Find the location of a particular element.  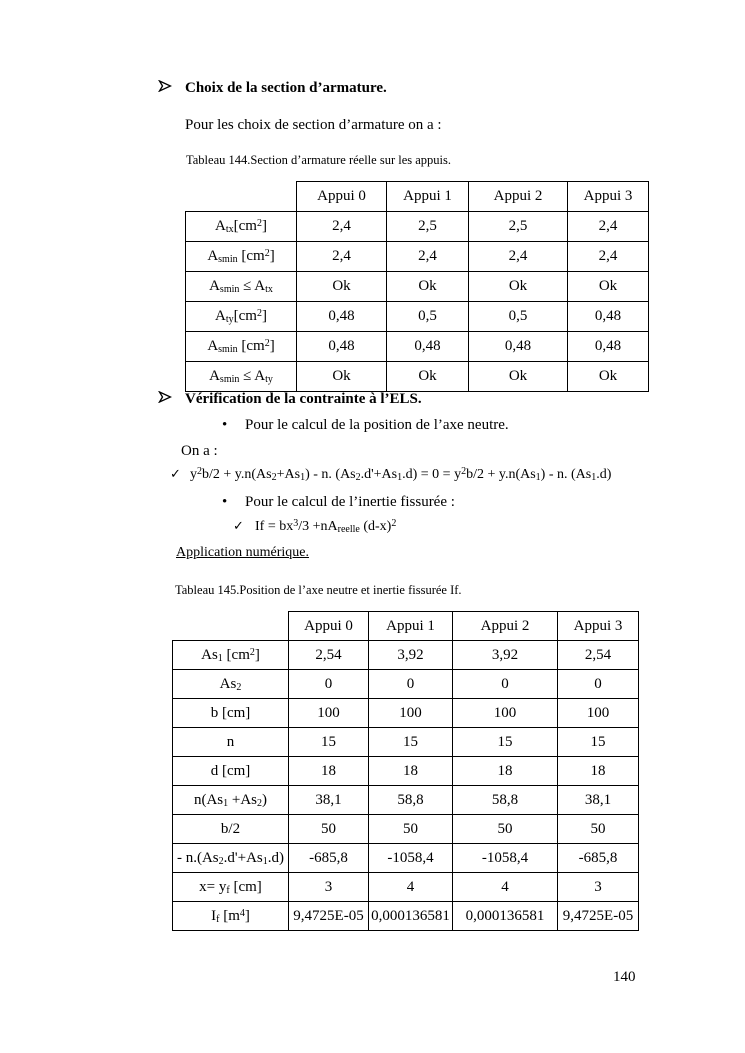

equation-inertia: ✓ If = bx3/3 +nAreelle (d-x)2 is located at coordinates (314, 527).